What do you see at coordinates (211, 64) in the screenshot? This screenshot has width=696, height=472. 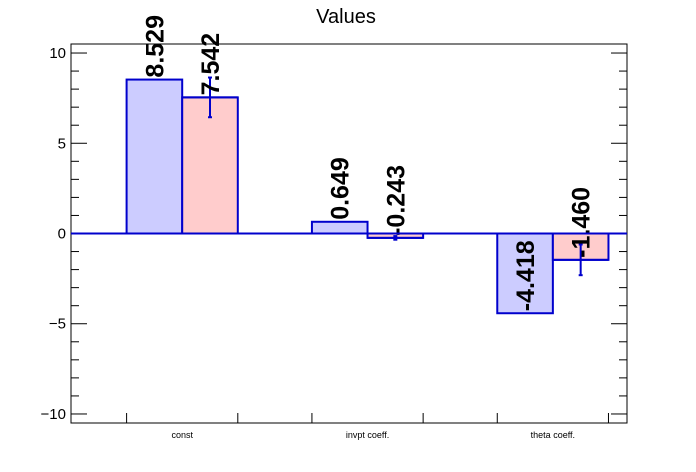 I see `value-label: 7.542` at bounding box center [211, 64].